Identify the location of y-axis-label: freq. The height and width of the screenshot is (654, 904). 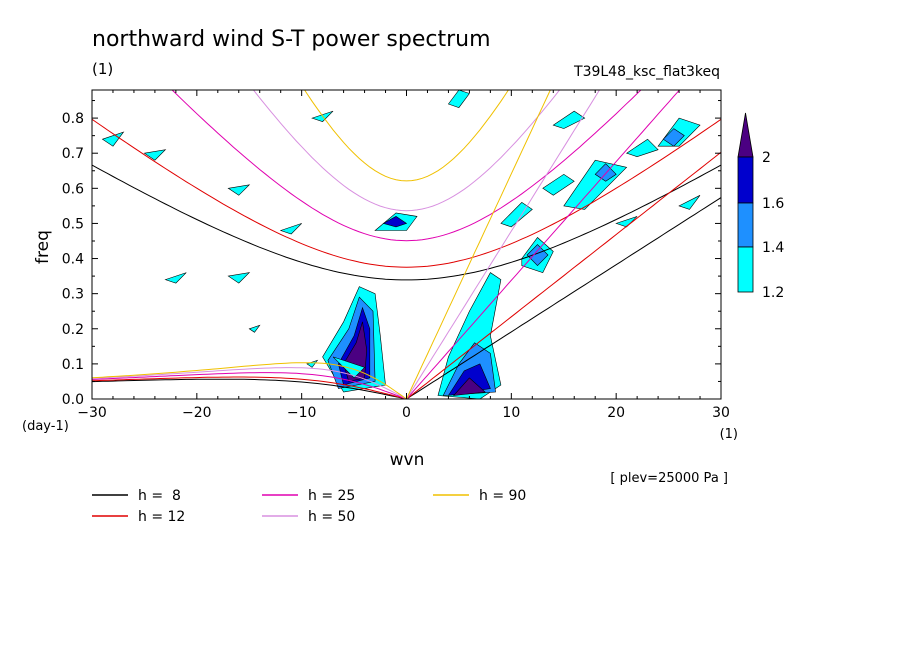
(43, 247).